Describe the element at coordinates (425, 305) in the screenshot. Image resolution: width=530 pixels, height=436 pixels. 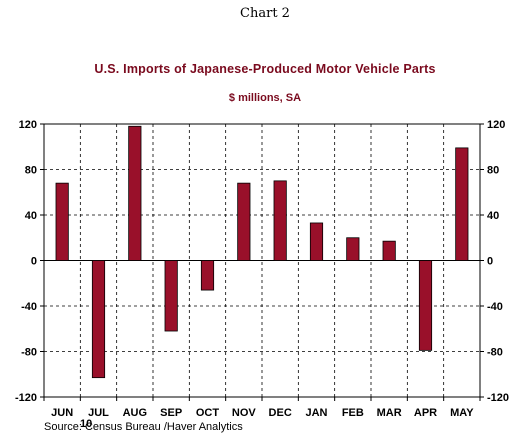
I see `bar-apr` at that location.